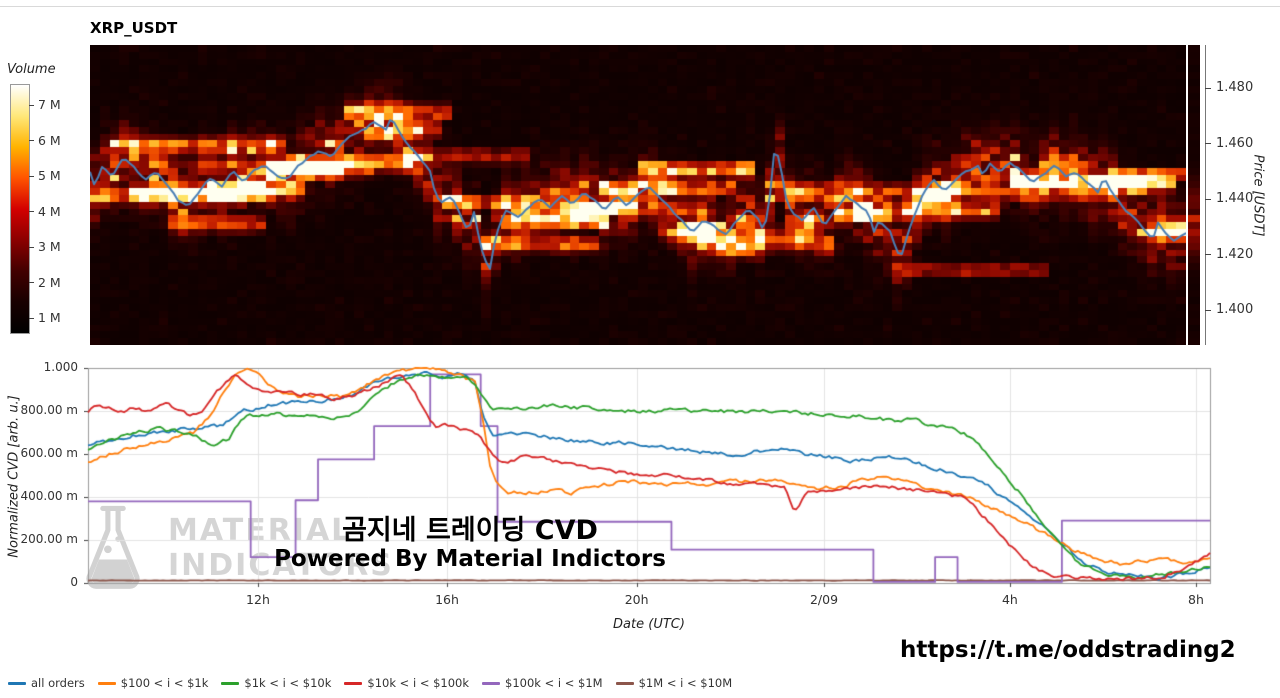 The width and height of the screenshot is (1280, 698). I want to click on colorbar-tick-label: 7 M, so click(49, 104).